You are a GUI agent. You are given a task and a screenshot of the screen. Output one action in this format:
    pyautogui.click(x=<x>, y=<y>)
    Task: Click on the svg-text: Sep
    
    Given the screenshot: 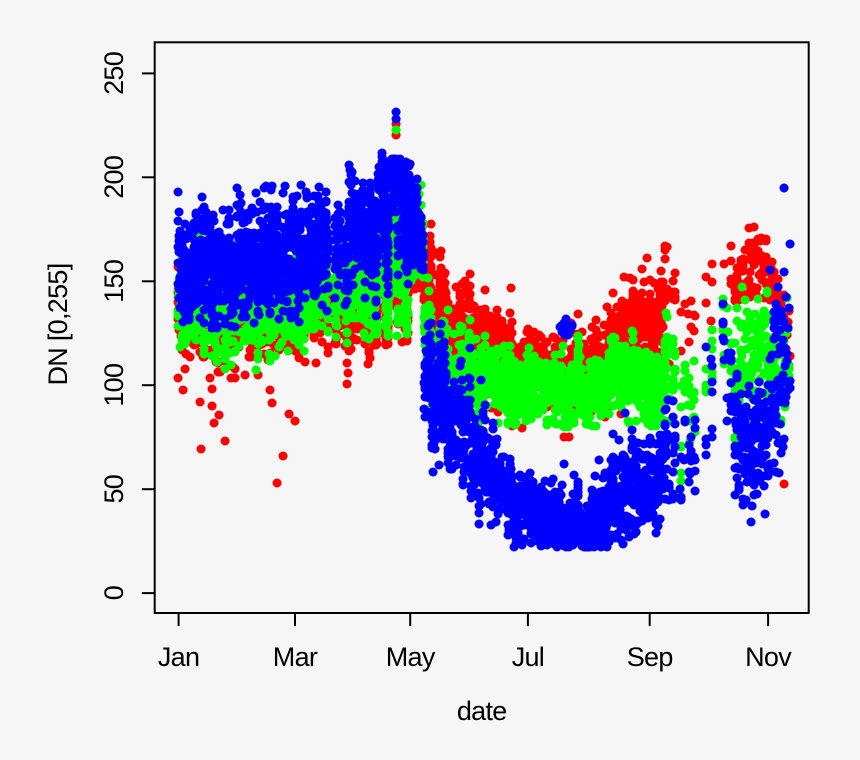 What is the action you would take?
    pyautogui.click(x=650, y=657)
    